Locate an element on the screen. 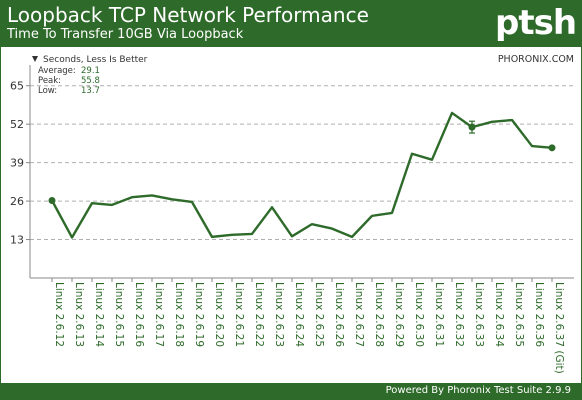 The image size is (582, 400). pts-logo: ptsh is located at coordinates (536, 23).